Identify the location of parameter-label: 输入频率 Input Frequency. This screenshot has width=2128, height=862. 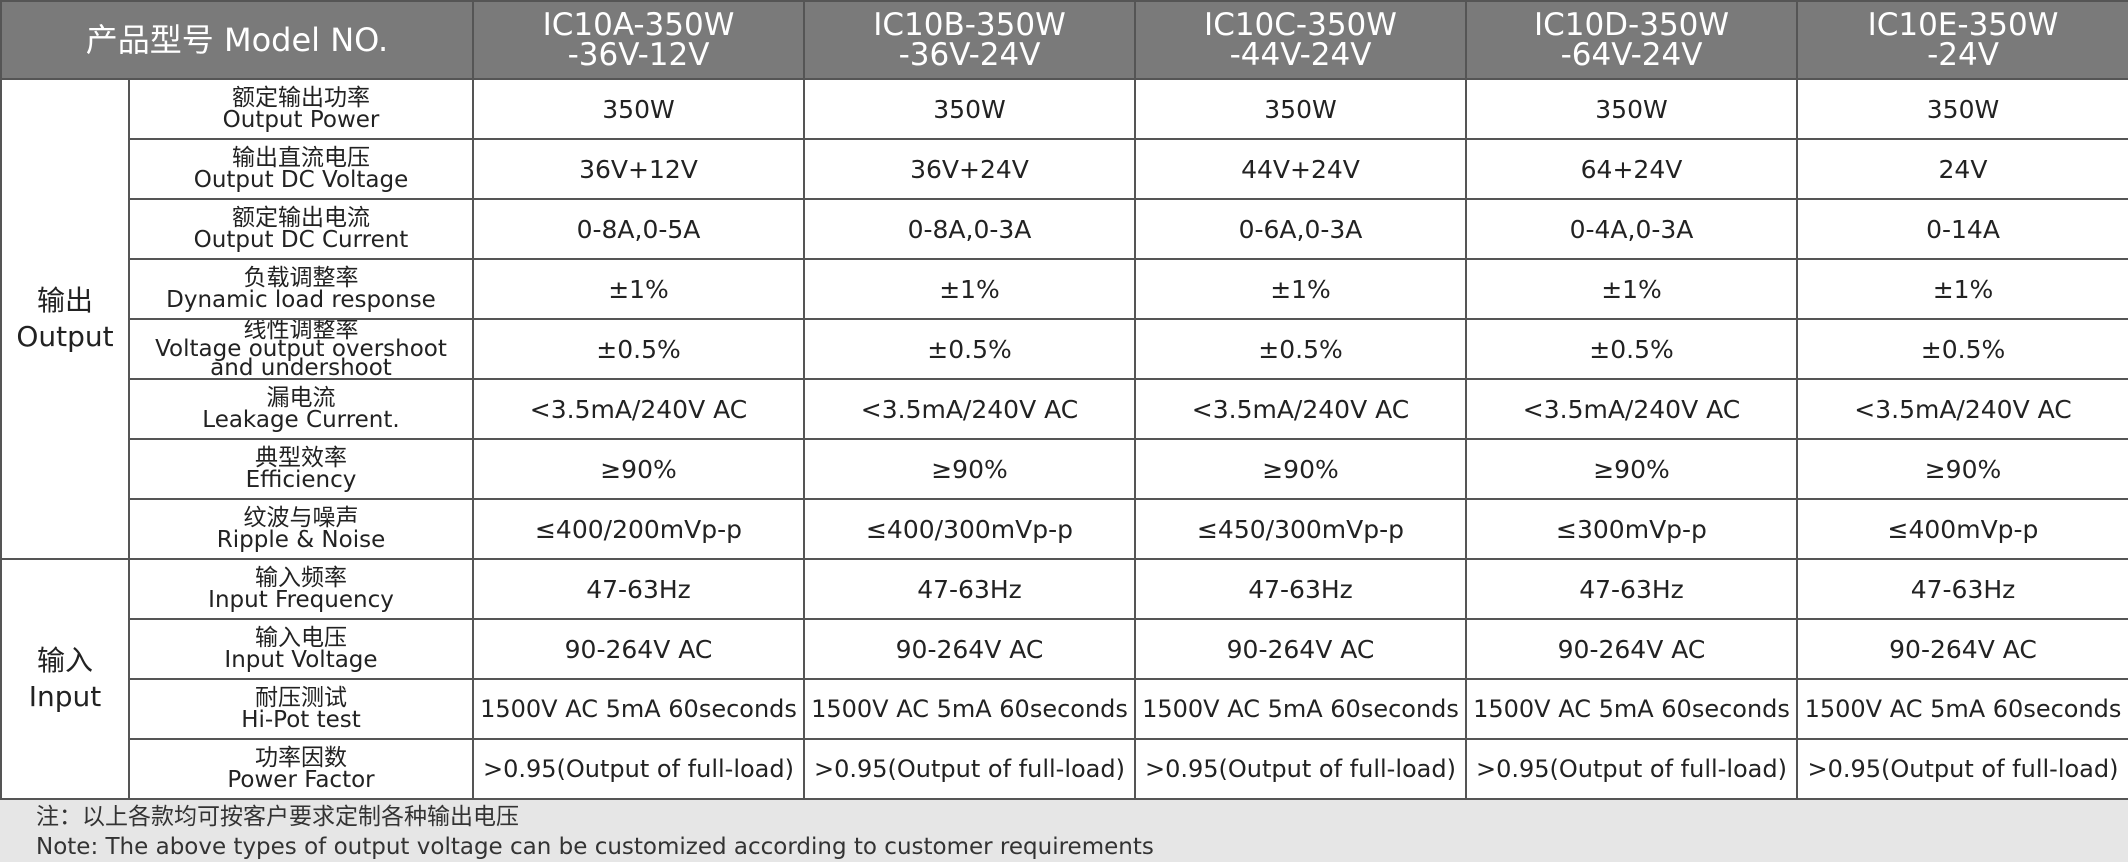
(301, 589).